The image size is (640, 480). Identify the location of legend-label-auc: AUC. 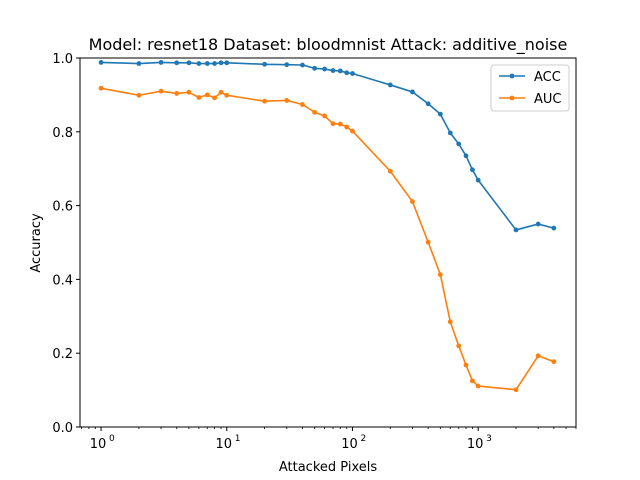
(548, 99).